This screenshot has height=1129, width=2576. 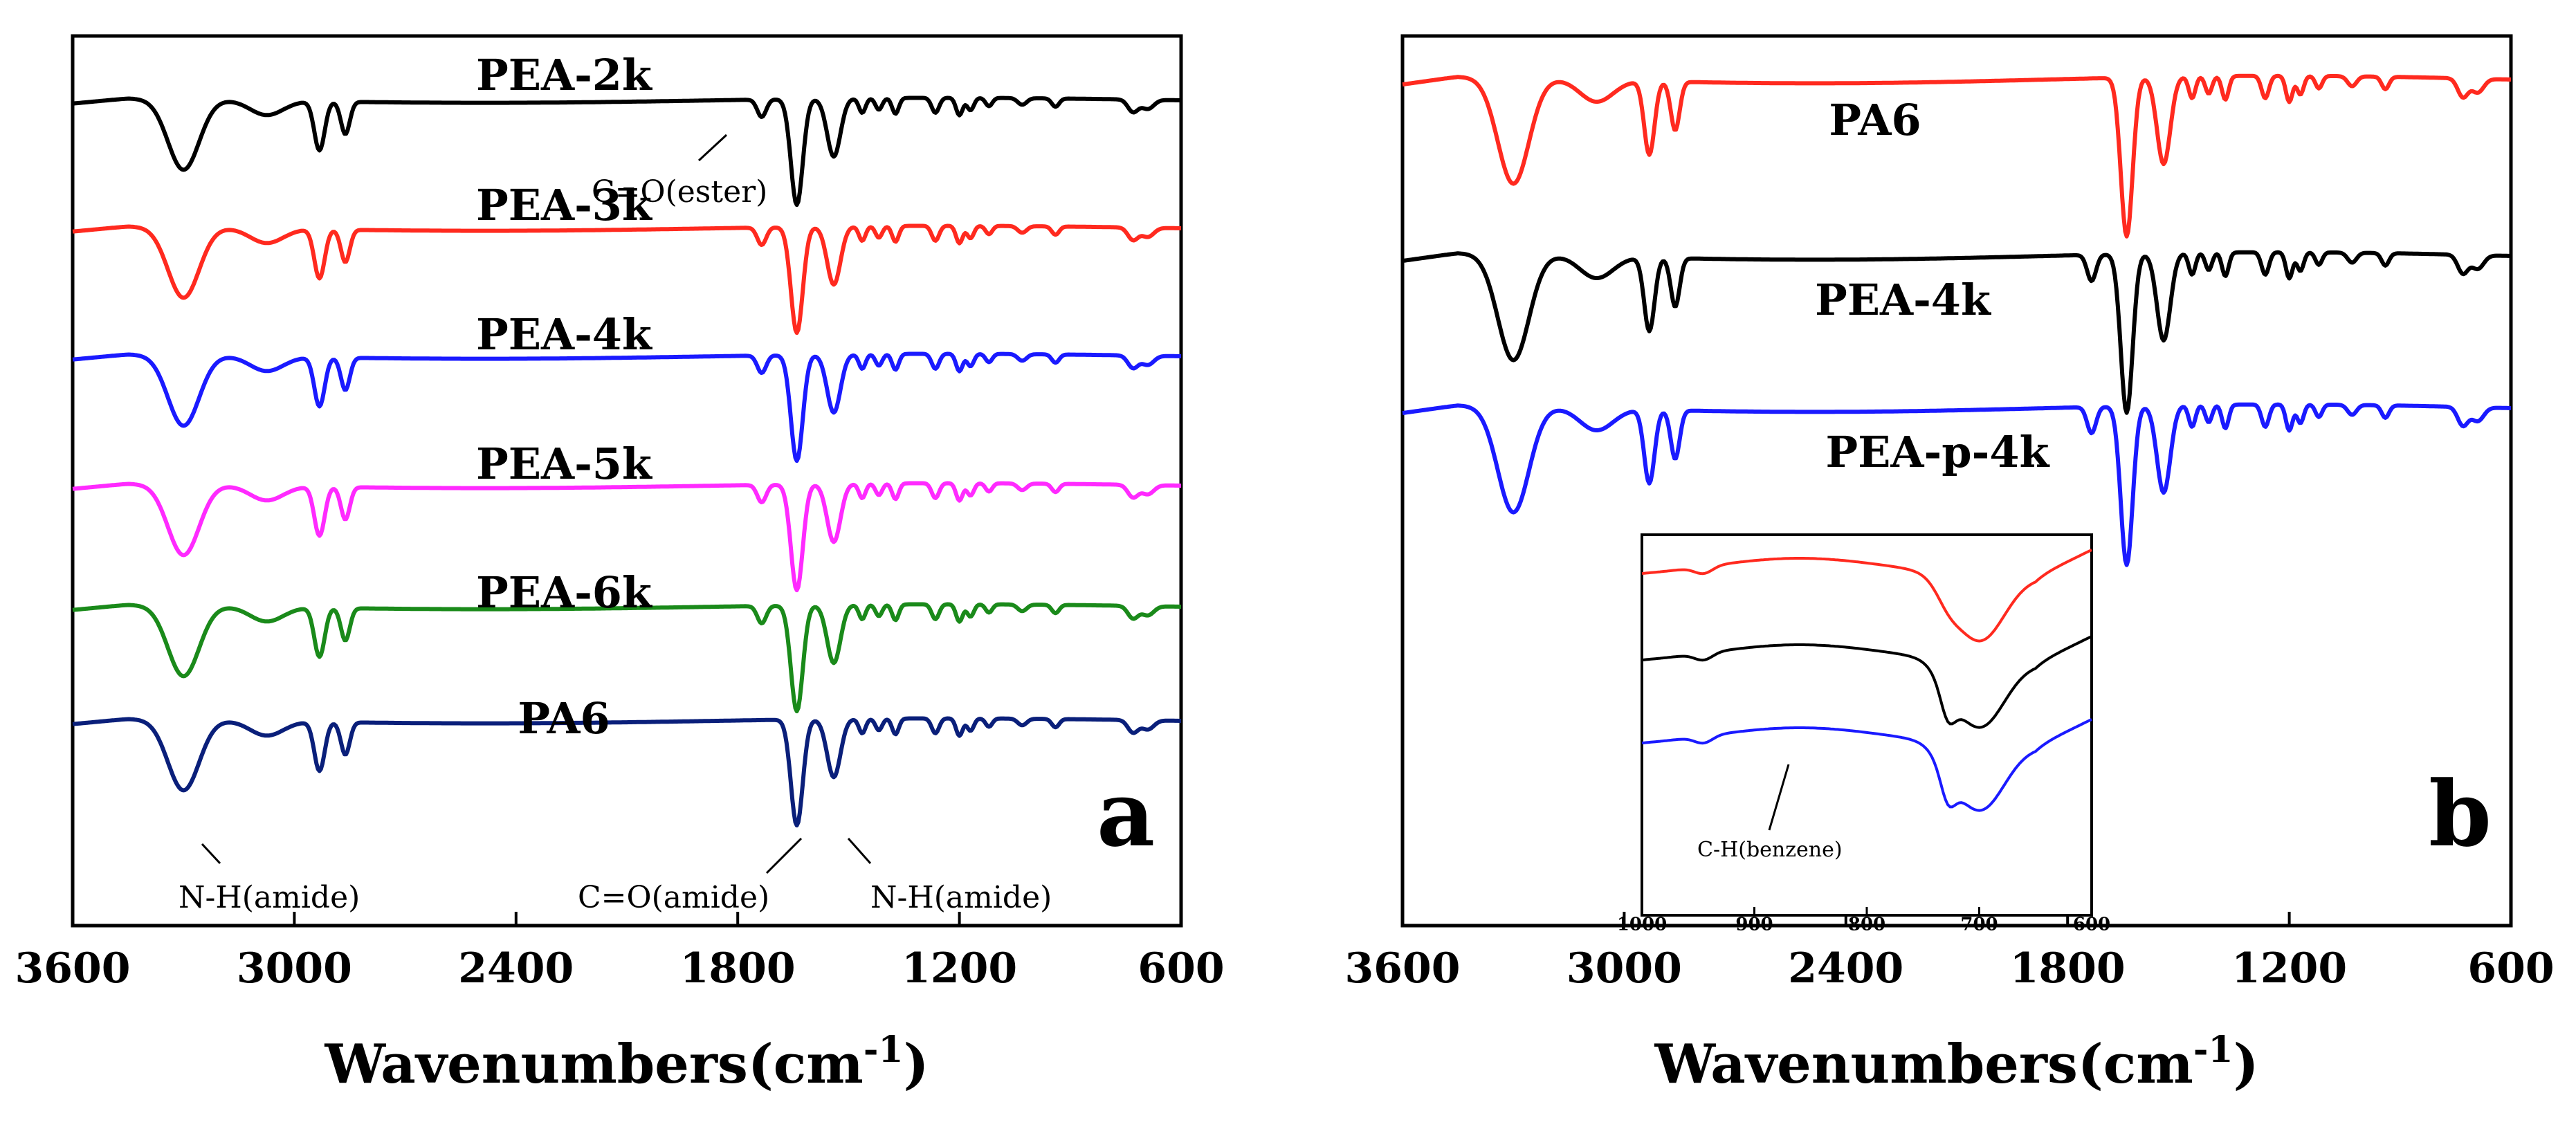 I want to click on series-label-PEA-5k: PEA-5k, so click(x=564, y=464).